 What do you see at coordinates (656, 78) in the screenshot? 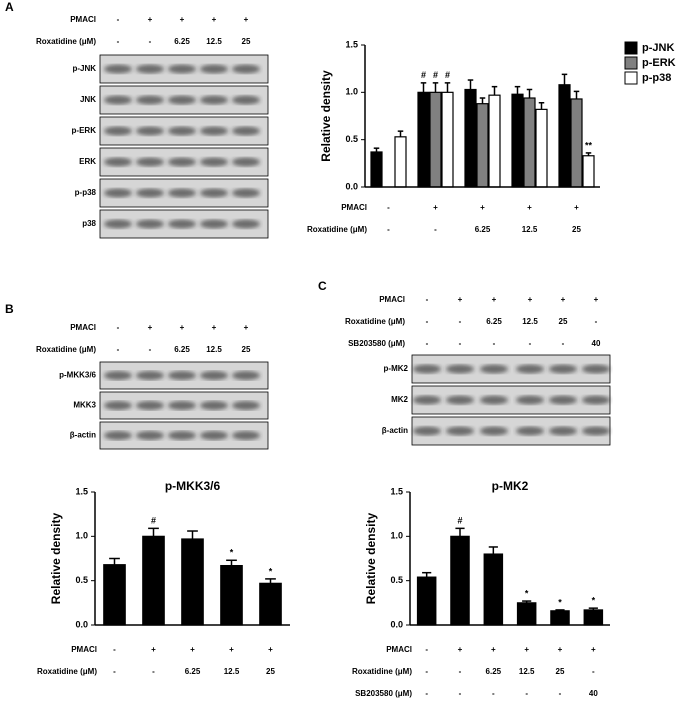
I see `legend-label: p-p38` at bounding box center [656, 78].